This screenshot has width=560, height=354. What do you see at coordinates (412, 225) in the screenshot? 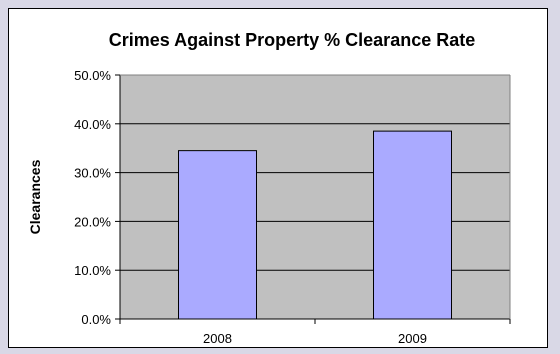
I see `bar-2009` at bounding box center [412, 225].